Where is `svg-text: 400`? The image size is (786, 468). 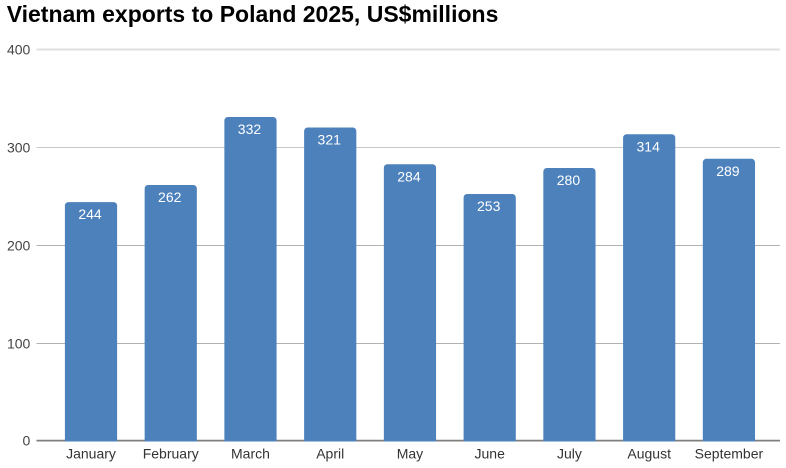 svg-text: 400 is located at coordinates (19, 49).